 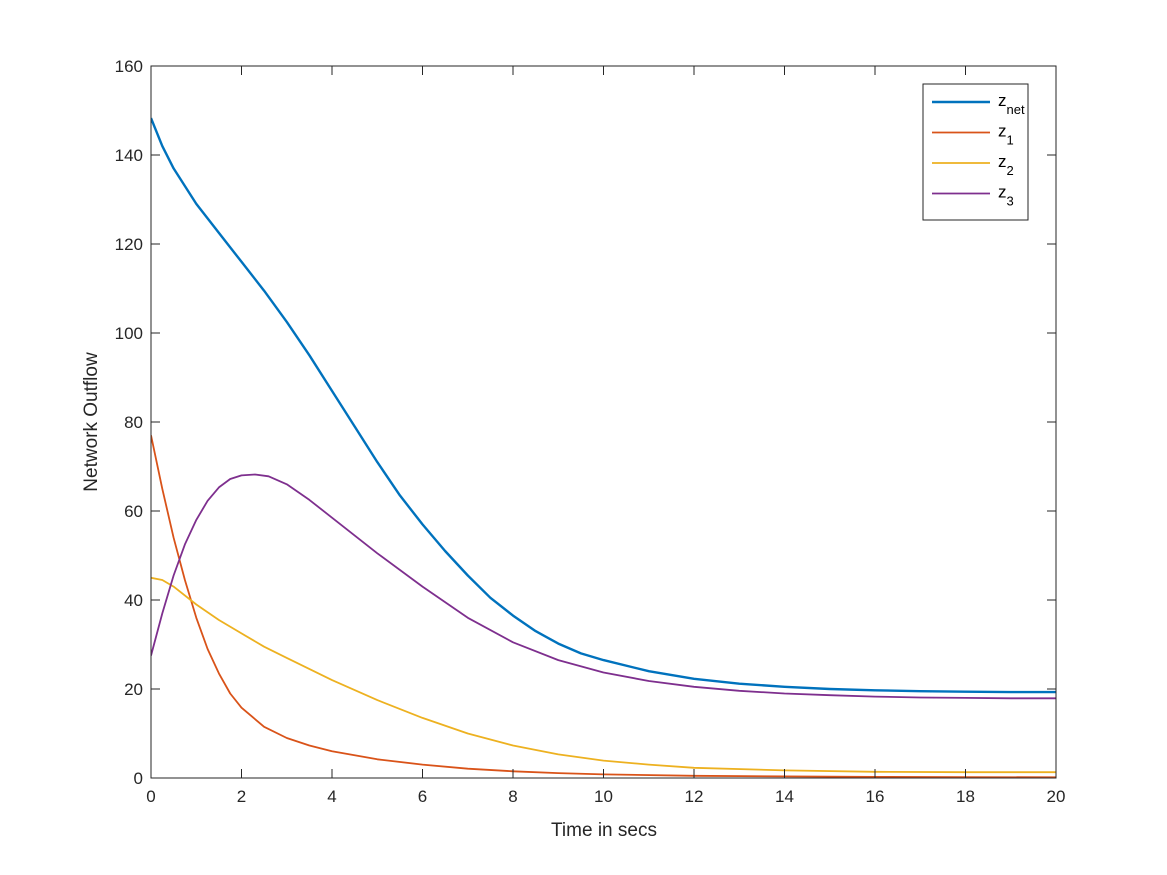 What do you see at coordinates (784, 796) in the screenshot?
I see `x-tick-label: 14` at bounding box center [784, 796].